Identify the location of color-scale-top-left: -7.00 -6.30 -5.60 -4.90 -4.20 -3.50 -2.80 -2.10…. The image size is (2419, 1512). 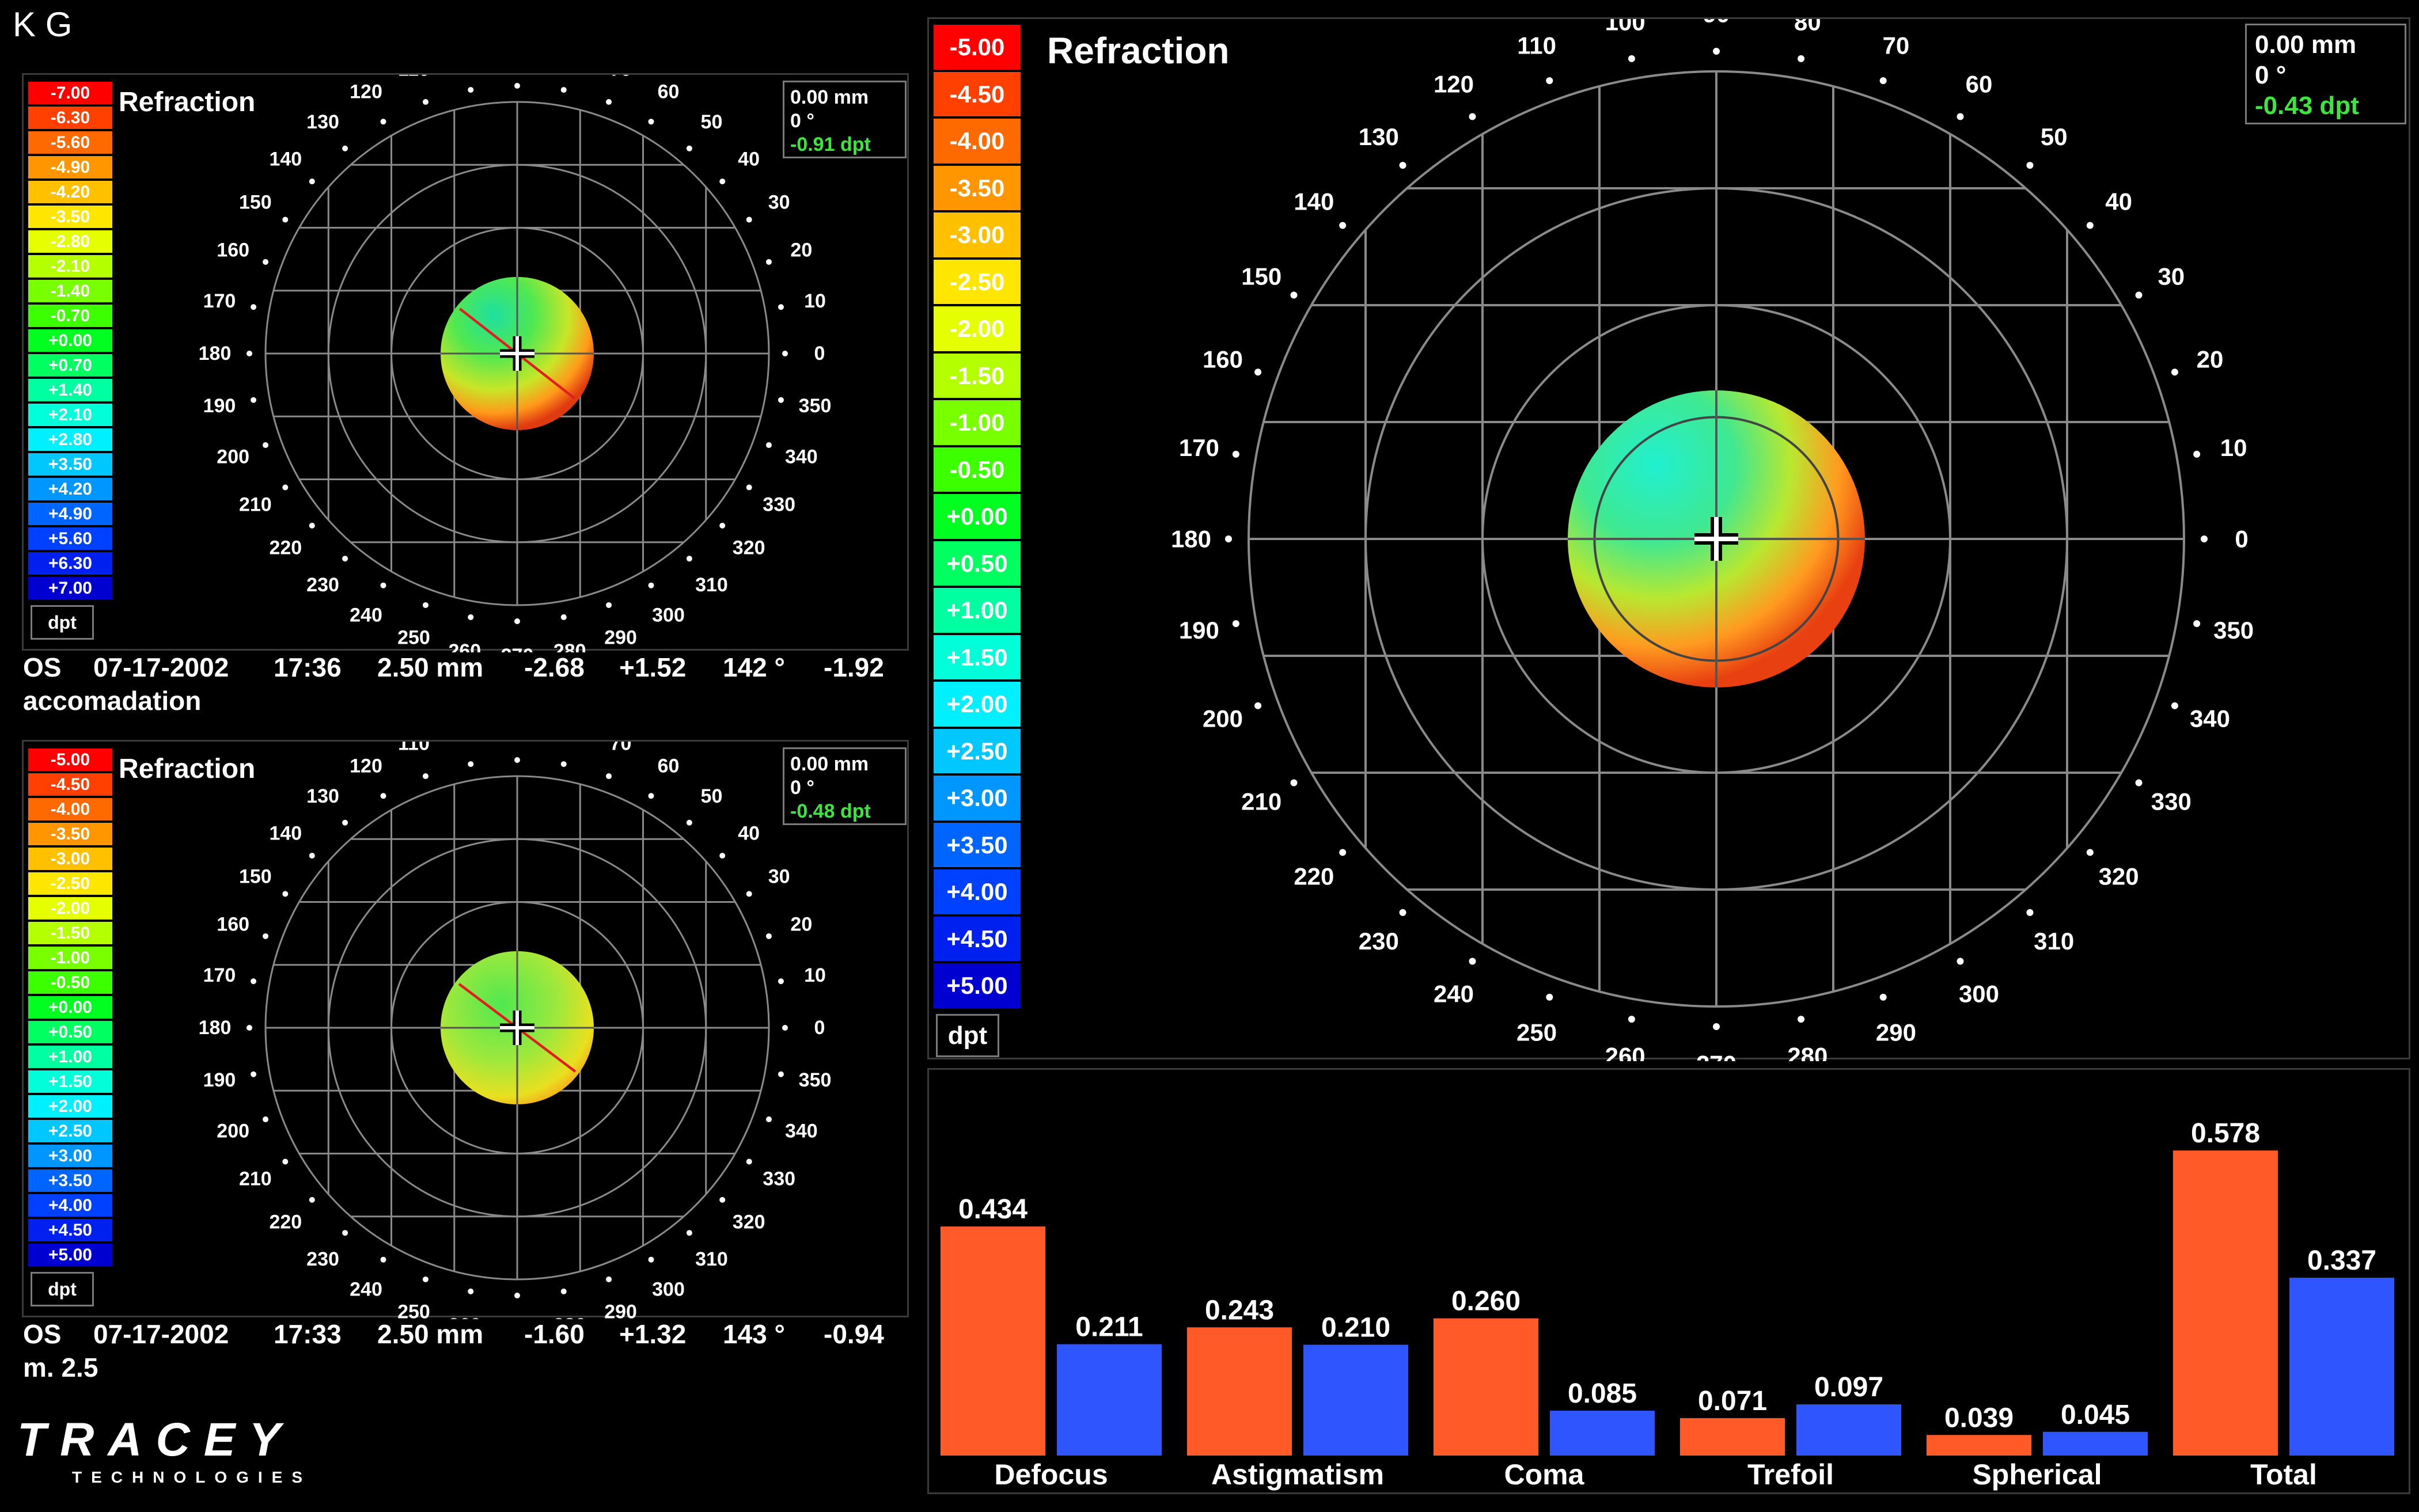
(70, 360).